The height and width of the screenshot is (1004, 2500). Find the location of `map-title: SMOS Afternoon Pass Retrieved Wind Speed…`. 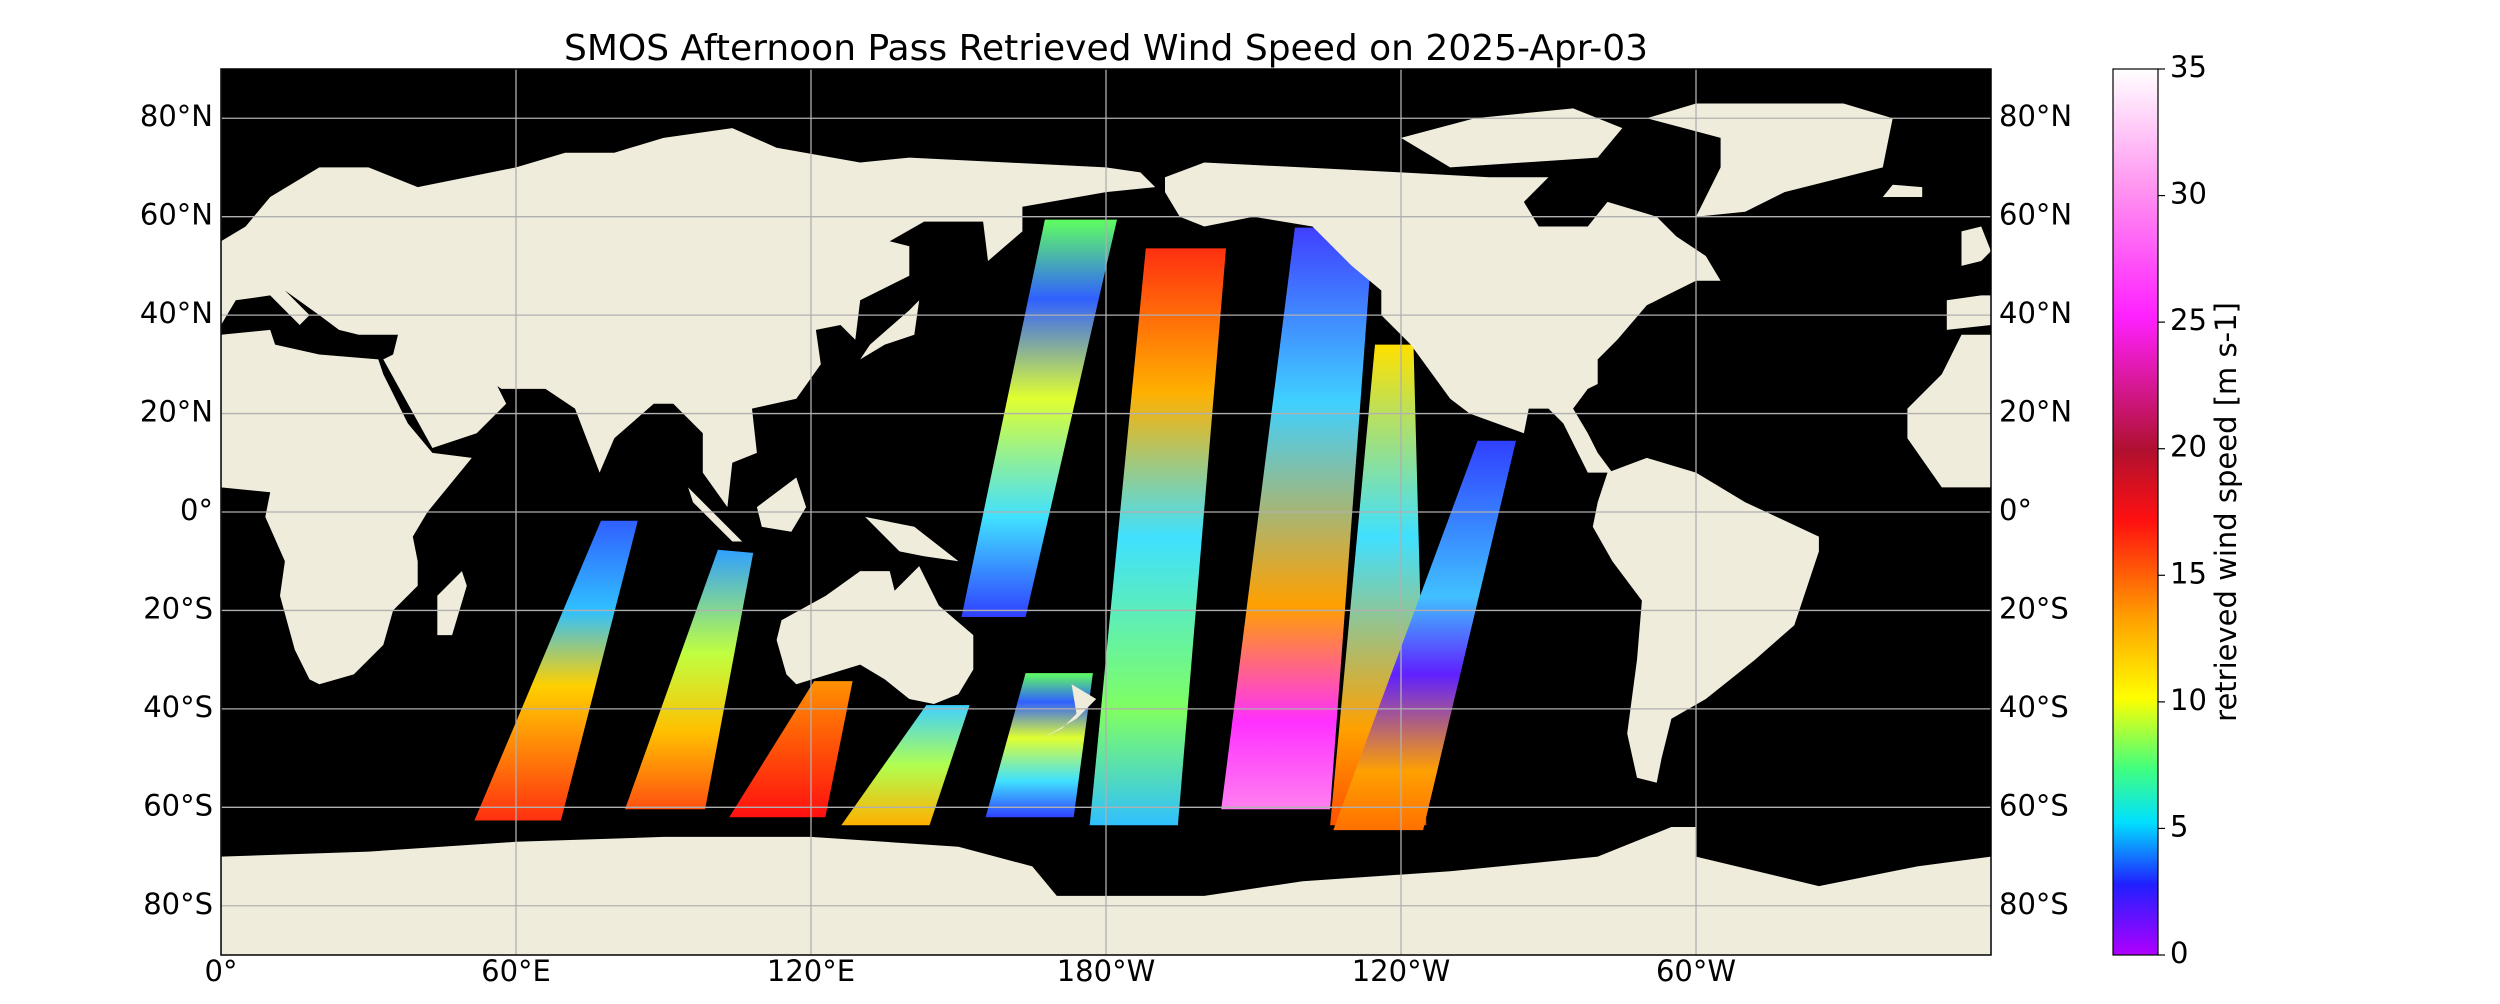

map-title: SMOS Afternoon Pass Retrieved Wind Speed… is located at coordinates (1106, 48).